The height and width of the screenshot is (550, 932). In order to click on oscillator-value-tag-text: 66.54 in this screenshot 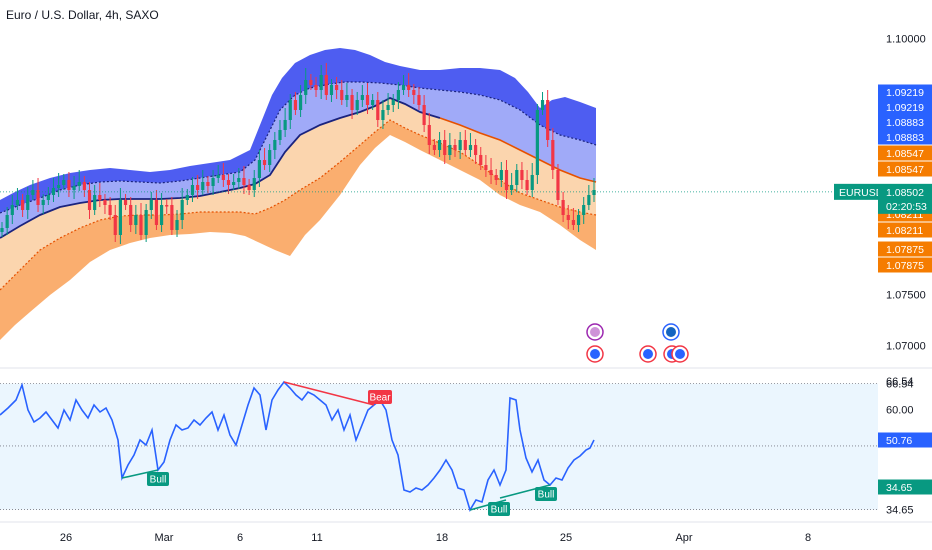, I will do `click(900, 382)`.